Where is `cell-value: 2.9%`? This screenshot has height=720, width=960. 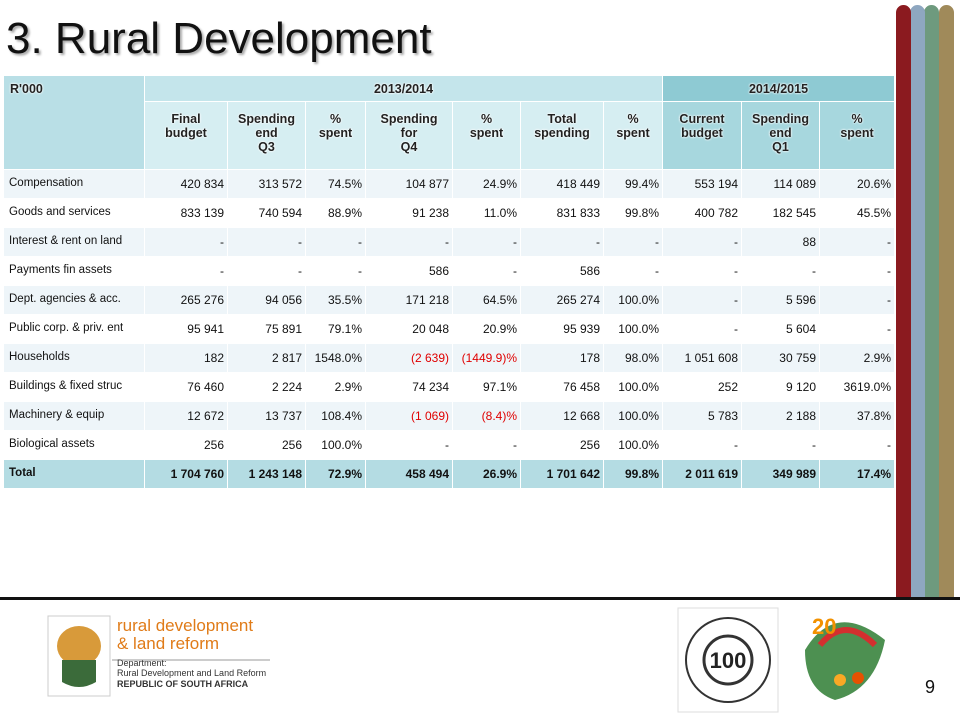
cell-value: 2.9% is located at coordinates (877, 358).